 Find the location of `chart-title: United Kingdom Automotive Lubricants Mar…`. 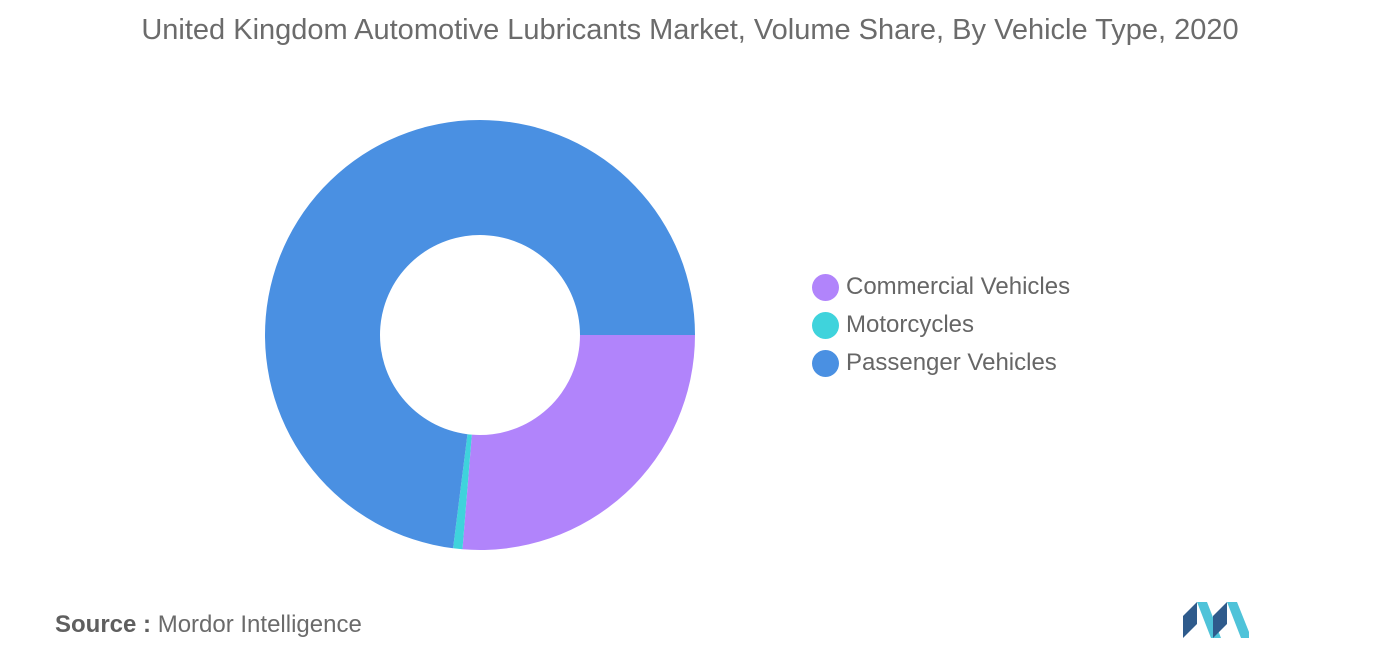

chart-title: United Kingdom Automotive Lubricants Mar… is located at coordinates (690, 30).